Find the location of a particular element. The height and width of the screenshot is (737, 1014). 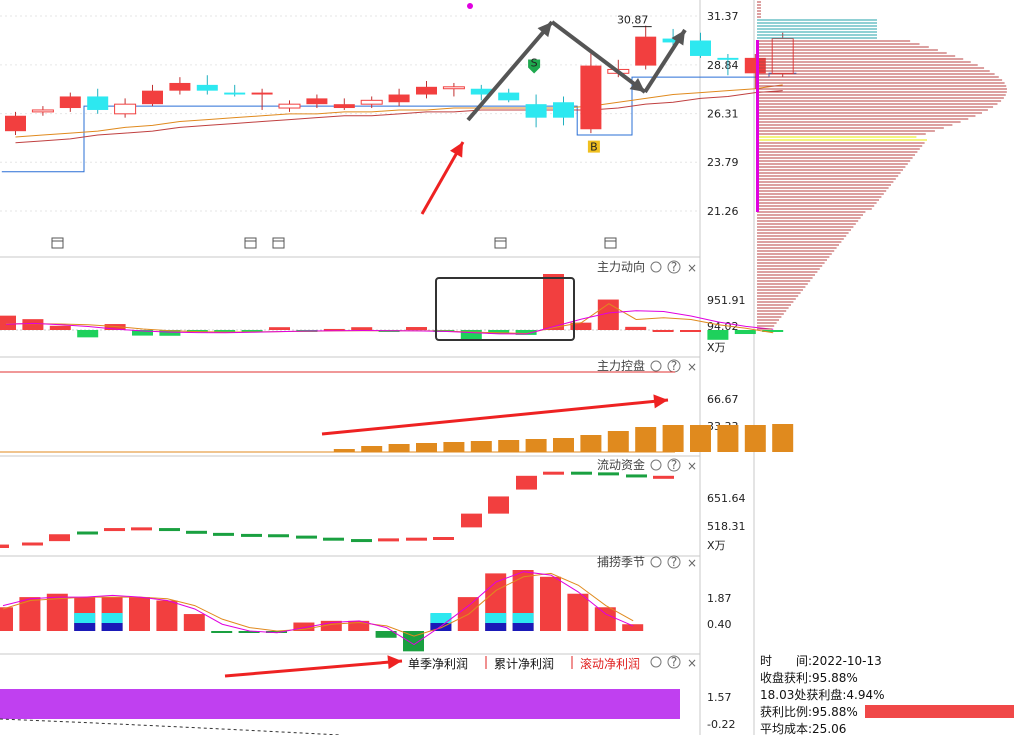

tab-rolling-net-profit: 滚动净利润 is located at coordinates (610, 664).